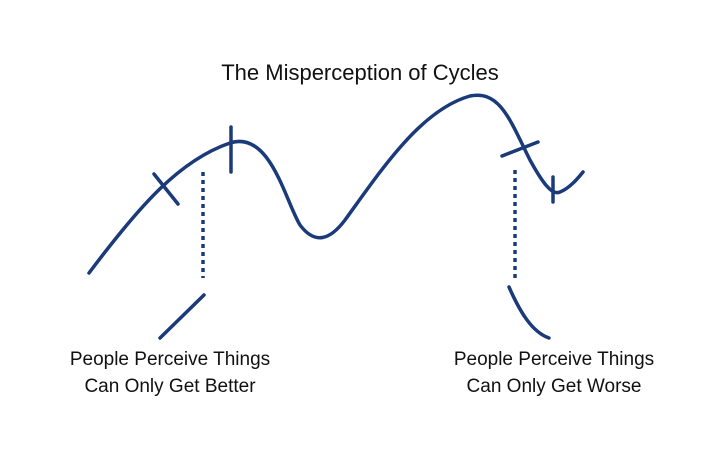 Image resolution: width=720 pixels, height=450 pixels. What do you see at coordinates (529, 312) in the screenshot?
I see `projection-down-curve` at bounding box center [529, 312].